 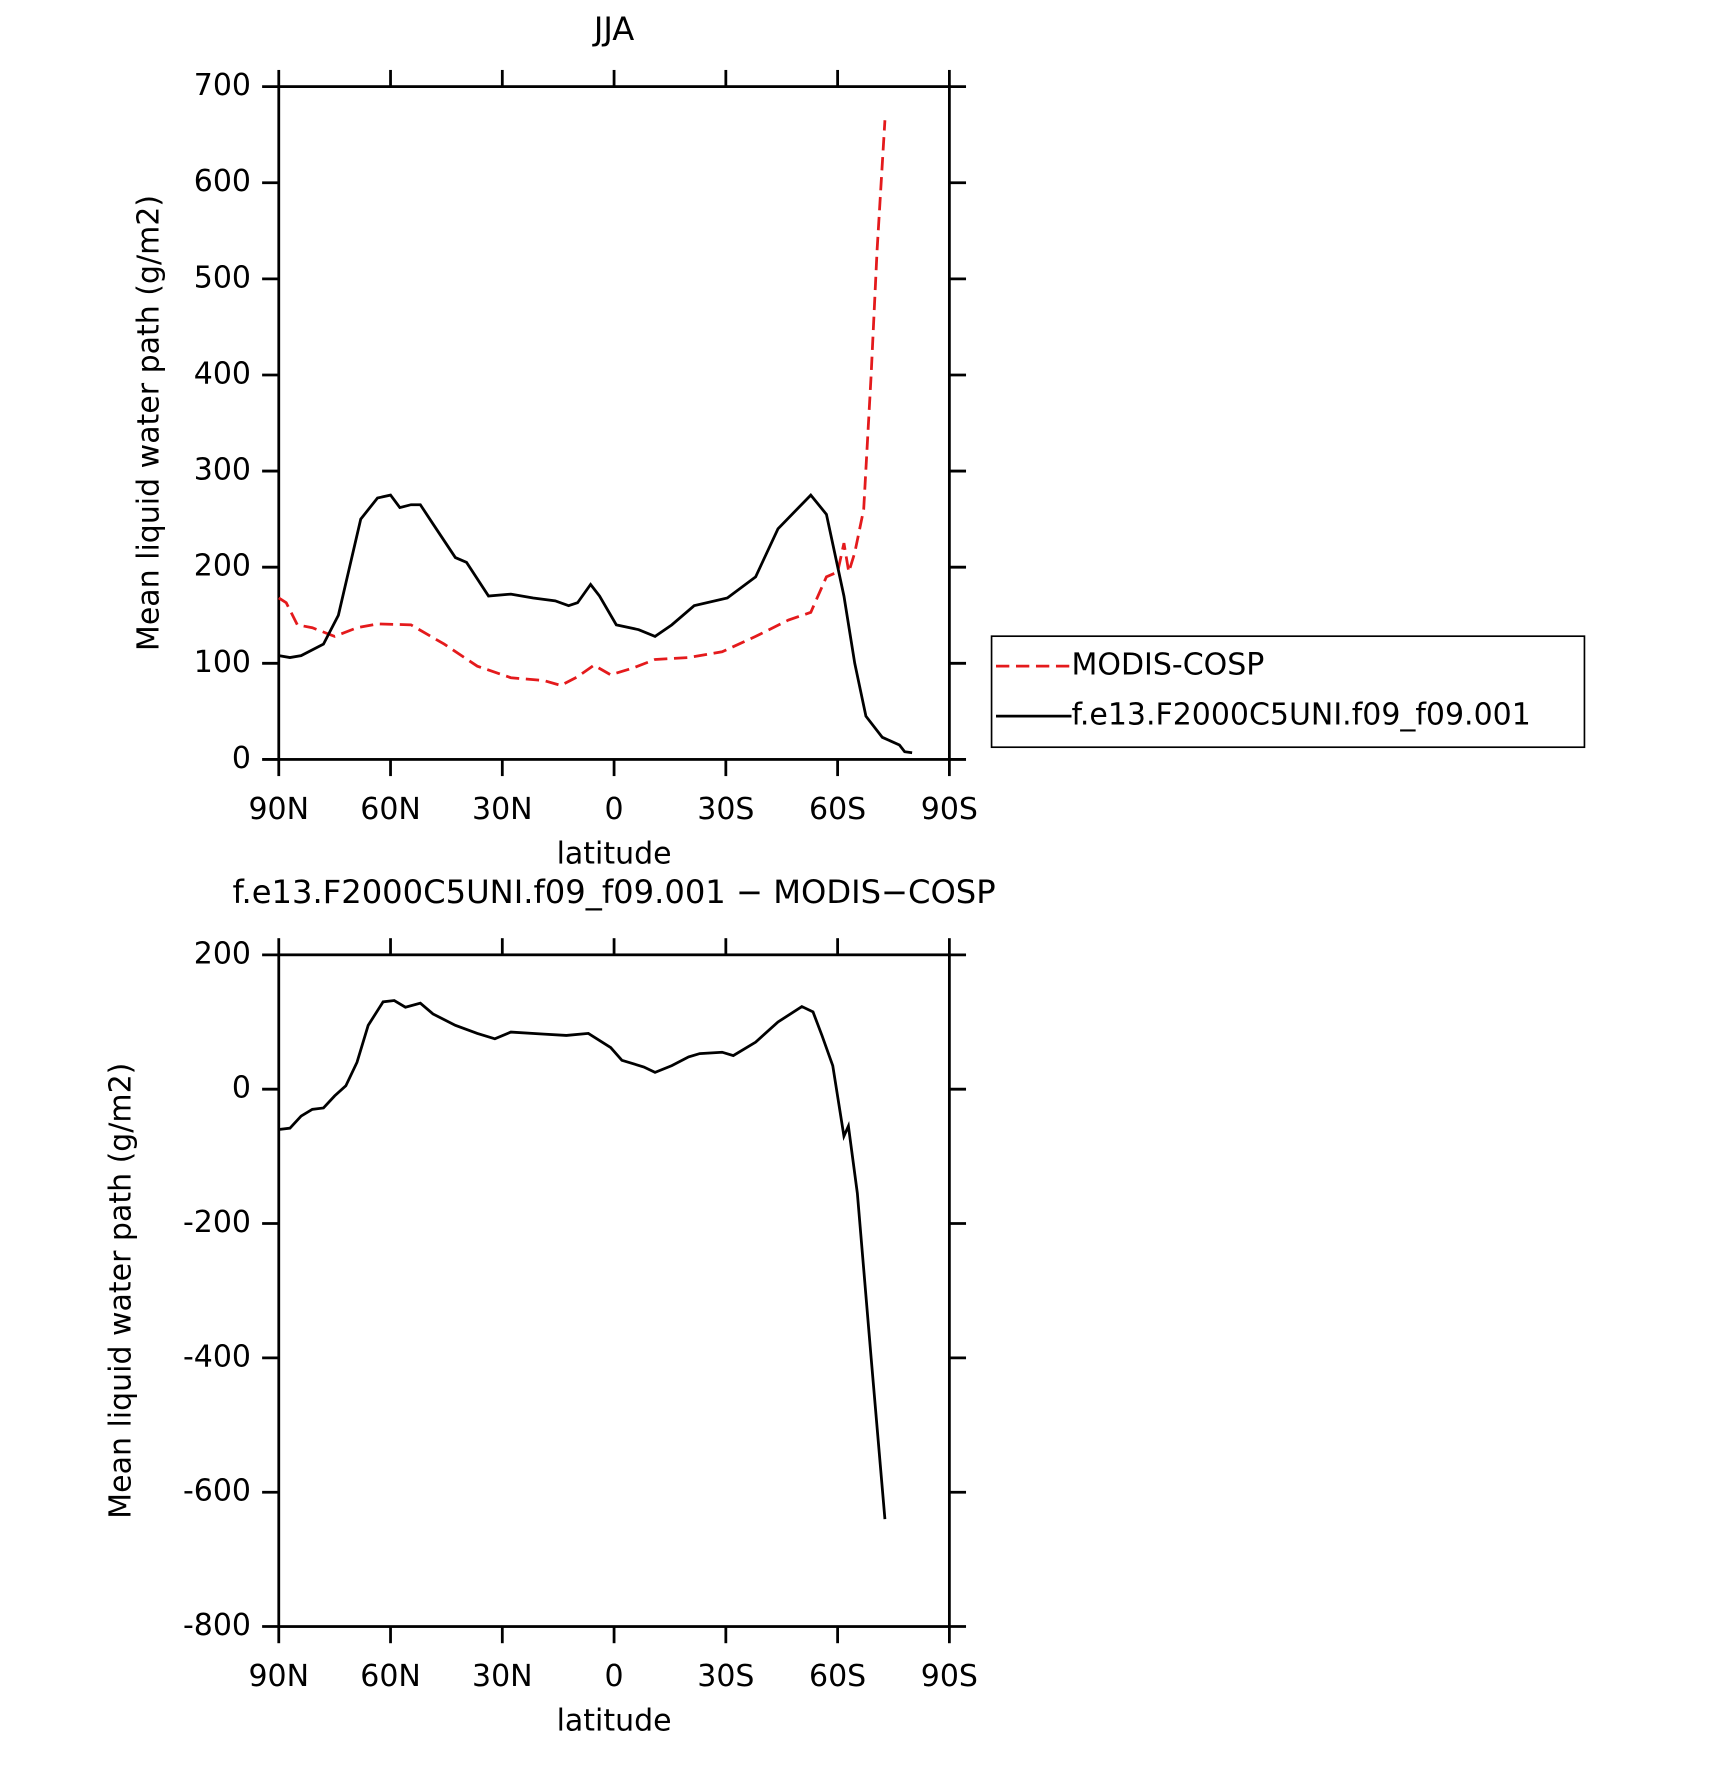 I want to click on y-tick-label: -800, so click(x=217, y=1625).